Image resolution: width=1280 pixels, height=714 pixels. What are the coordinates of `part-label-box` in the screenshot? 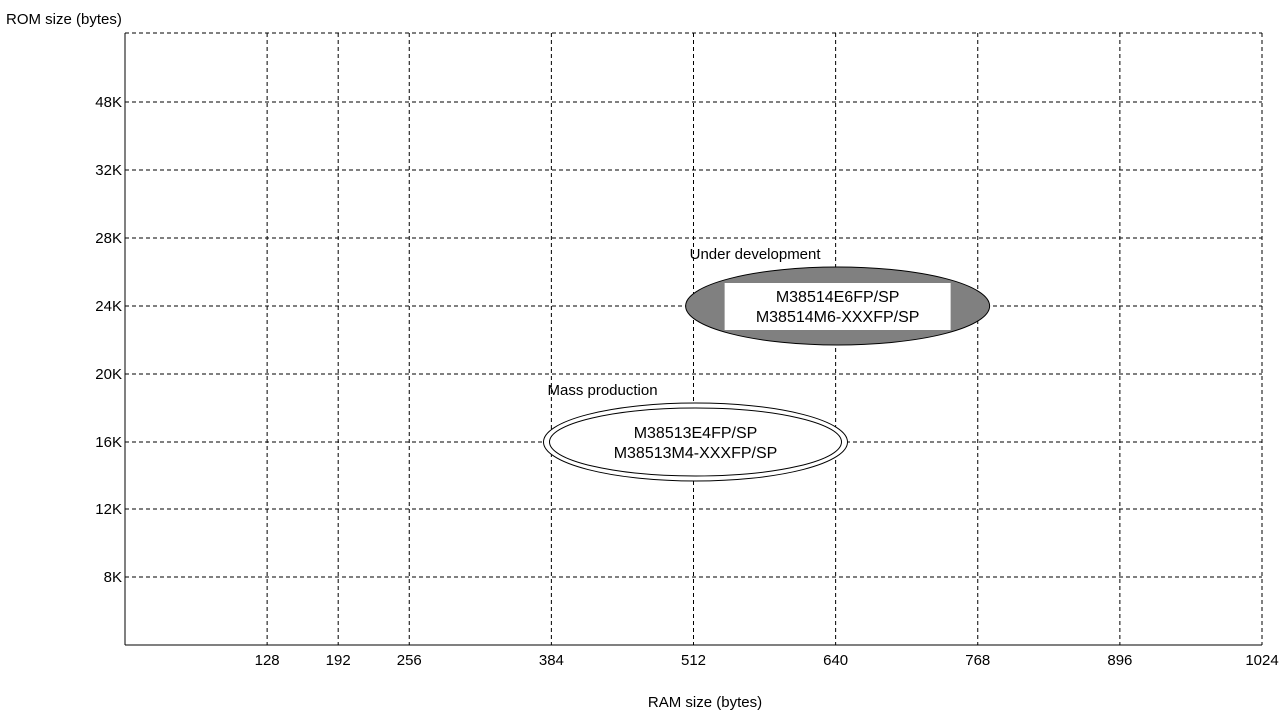 It's located at (837, 306).